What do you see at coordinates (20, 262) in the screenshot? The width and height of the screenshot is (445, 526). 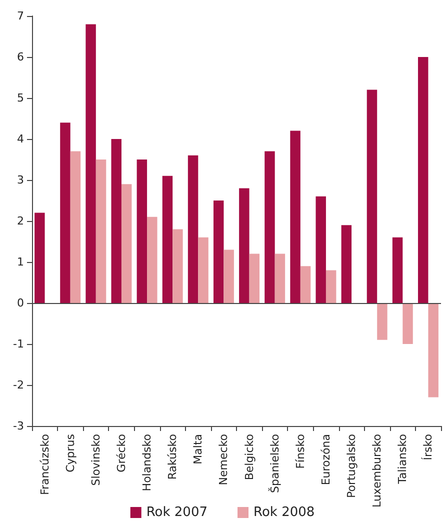 I see `y-tick-label: 1` at bounding box center [20, 262].